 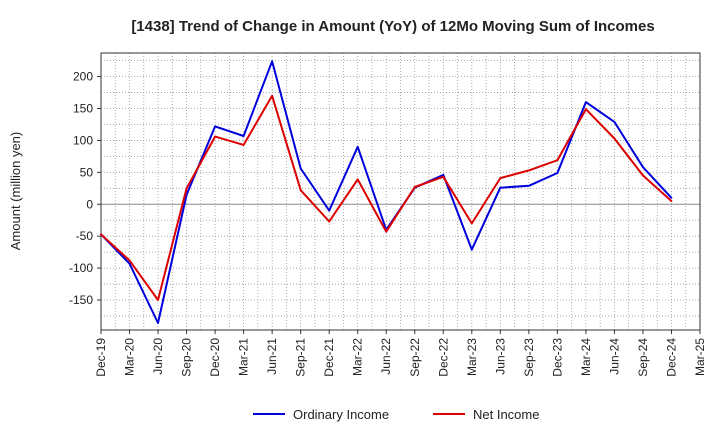 What do you see at coordinates (415, 357) in the screenshot?
I see `x-tick-label: Sep-22` at bounding box center [415, 357].